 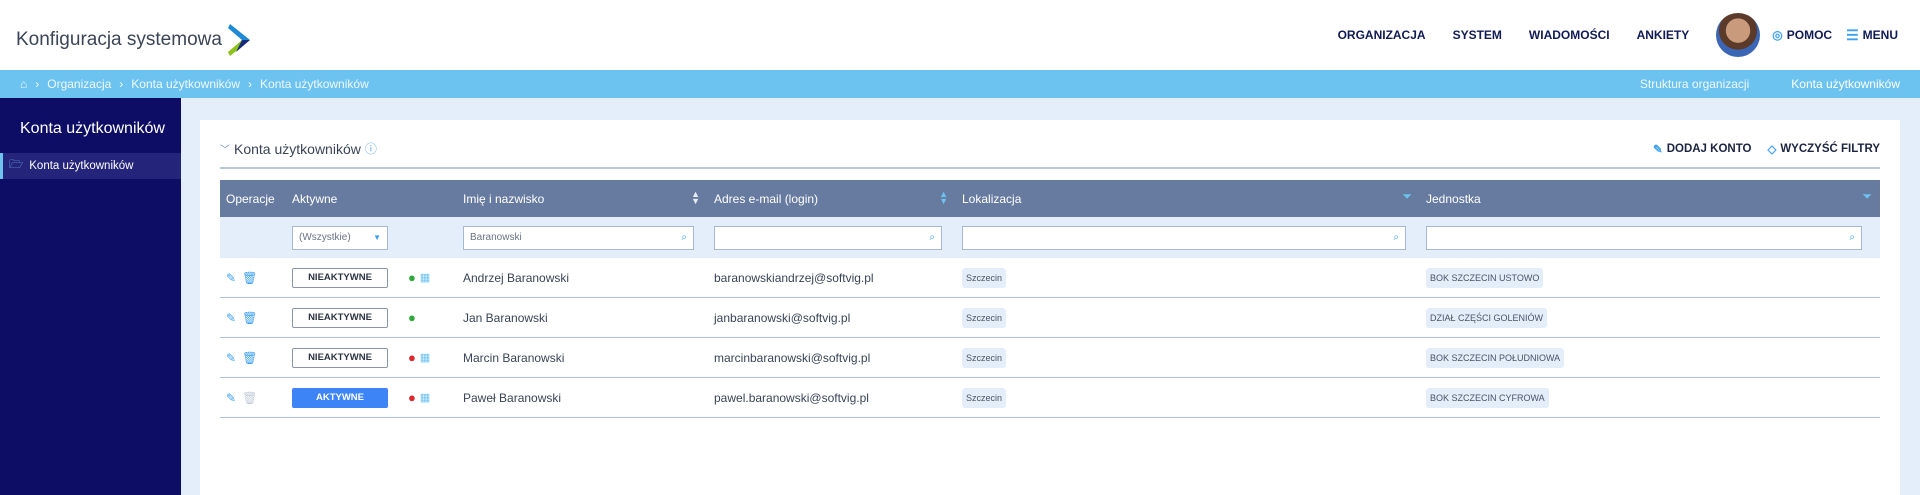 I want to click on link-konta-uzytkownikow: Konta użytkowników, so click(x=1845, y=84).